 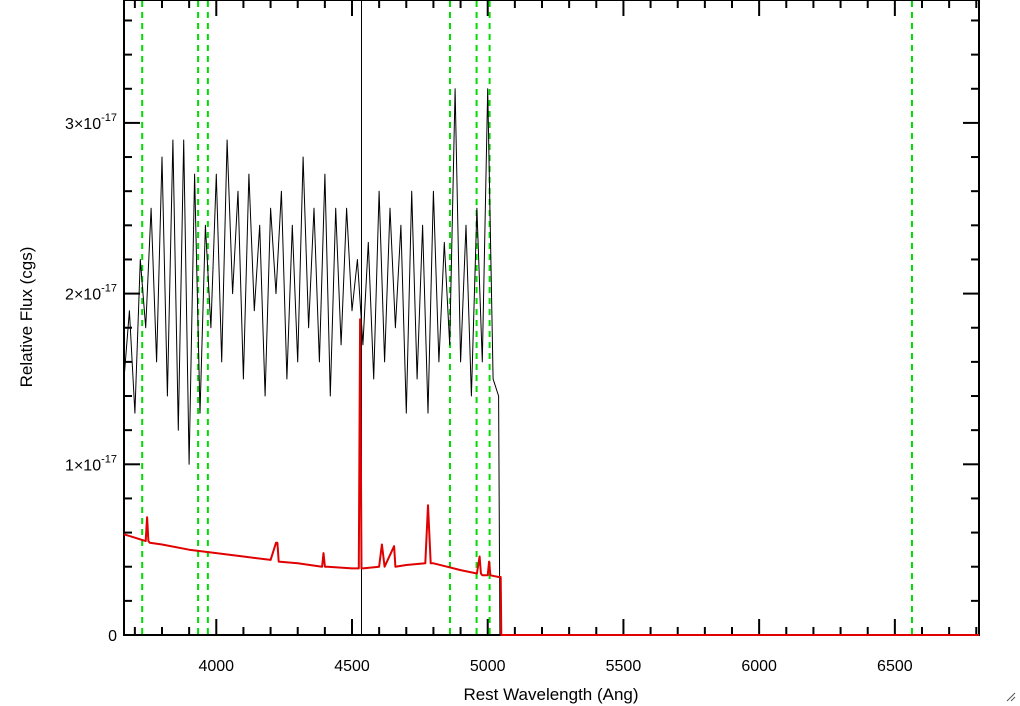 I want to click on y-tick-label: 1×10⁻¹⁷, so click(x=91, y=463).